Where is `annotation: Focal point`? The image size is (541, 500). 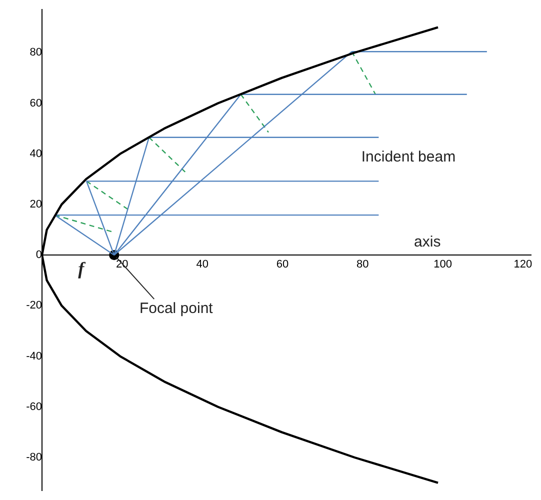 annotation: Focal point is located at coordinates (176, 309).